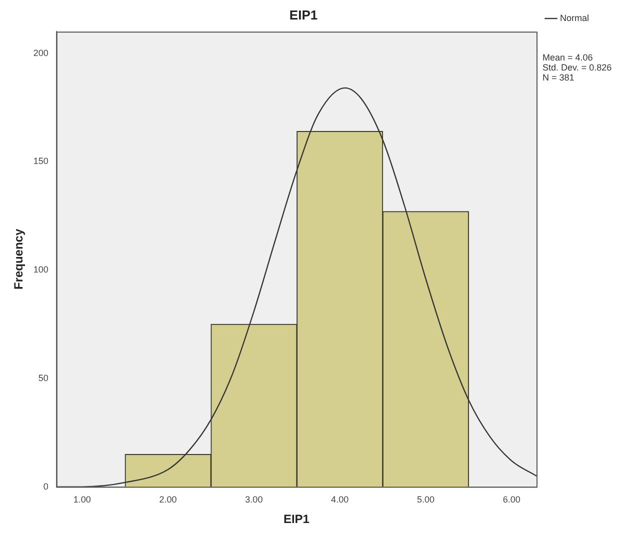  What do you see at coordinates (40, 53) in the screenshot?
I see `y-tick-label: 200` at bounding box center [40, 53].